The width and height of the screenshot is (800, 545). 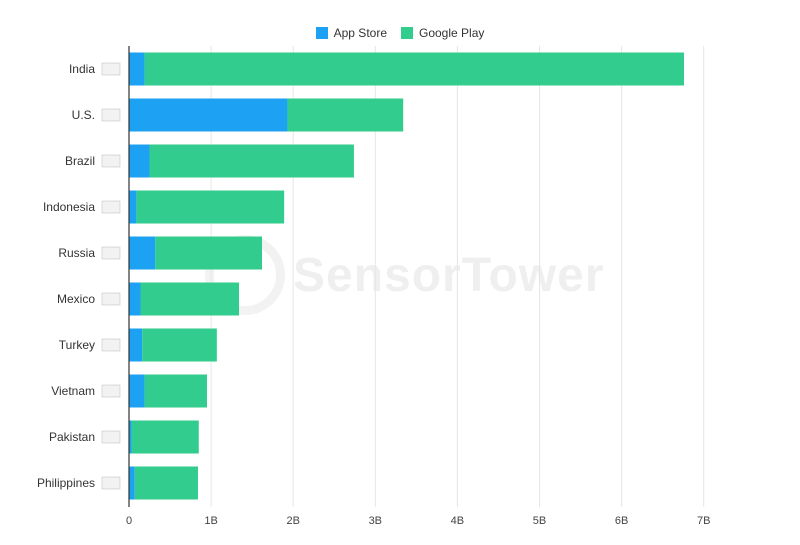 What do you see at coordinates (80, 161) in the screenshot?
I see `category-label: Brazil` at bounding box center [80, 161].